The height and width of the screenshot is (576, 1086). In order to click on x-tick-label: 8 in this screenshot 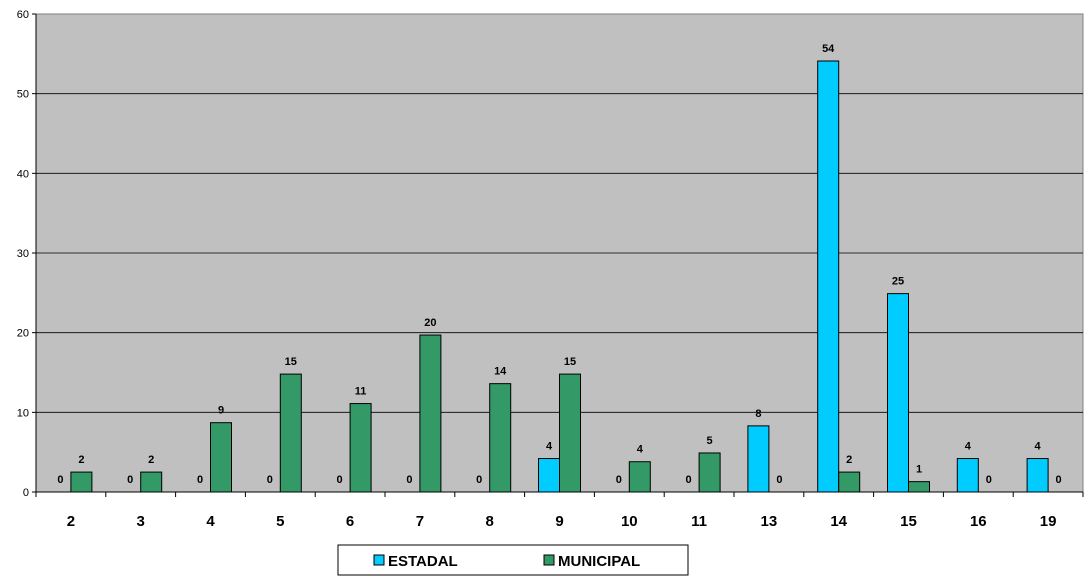, I will do `click(490, 521)`.